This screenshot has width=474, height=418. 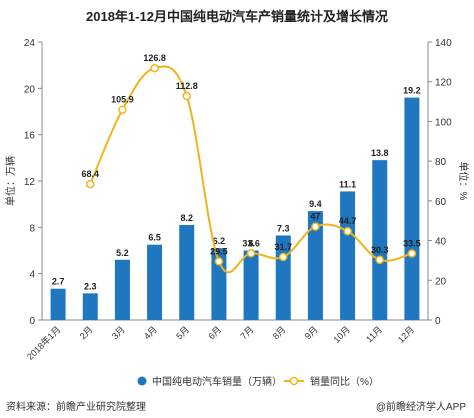 What do you see at coordinates (122, 100) in the screenshot?
I see `line-value-label: 105.9` at bounding box center [122, 100].